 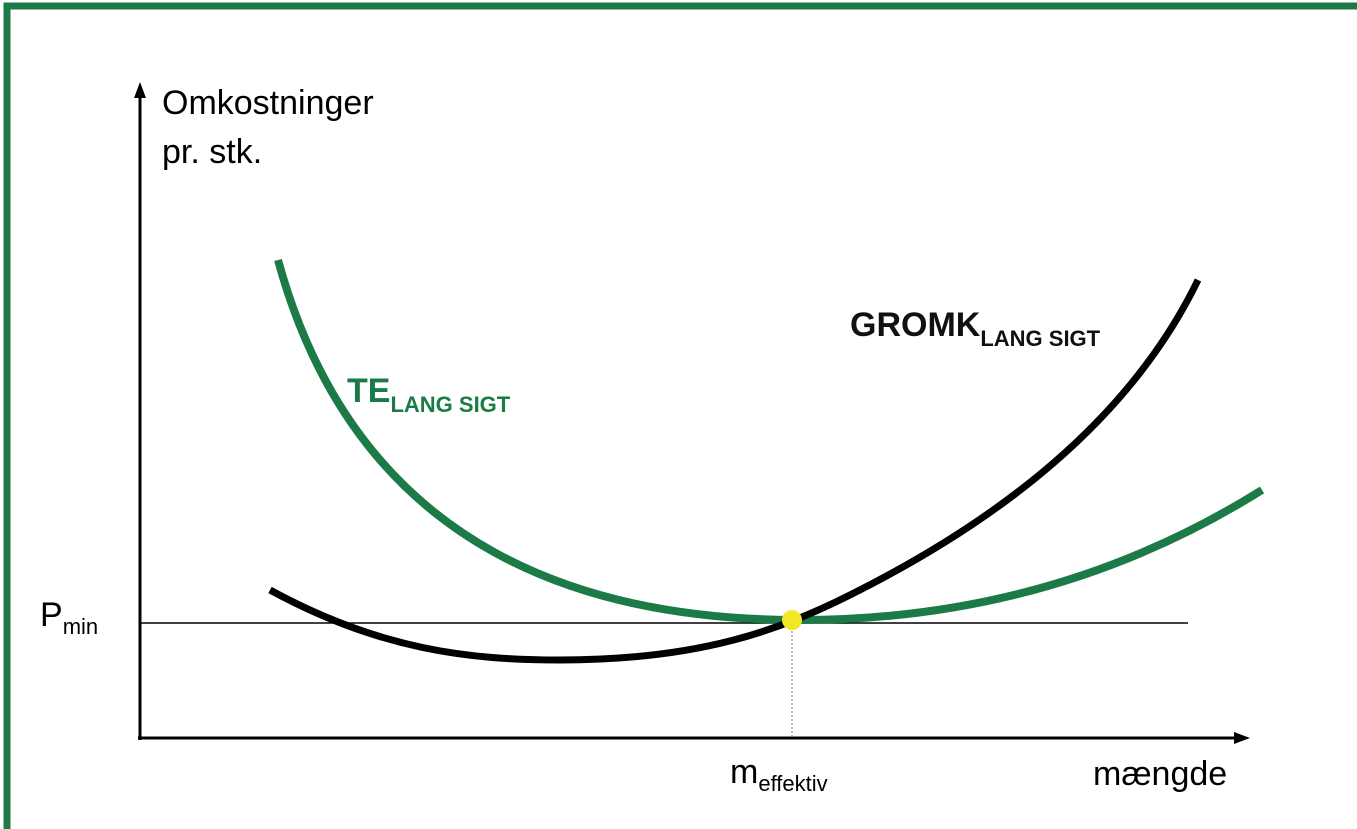 What do you see at coordinates (140, 90) in the screenshot?
I see `y-axis-arrow` at bounding box center [140, 90].